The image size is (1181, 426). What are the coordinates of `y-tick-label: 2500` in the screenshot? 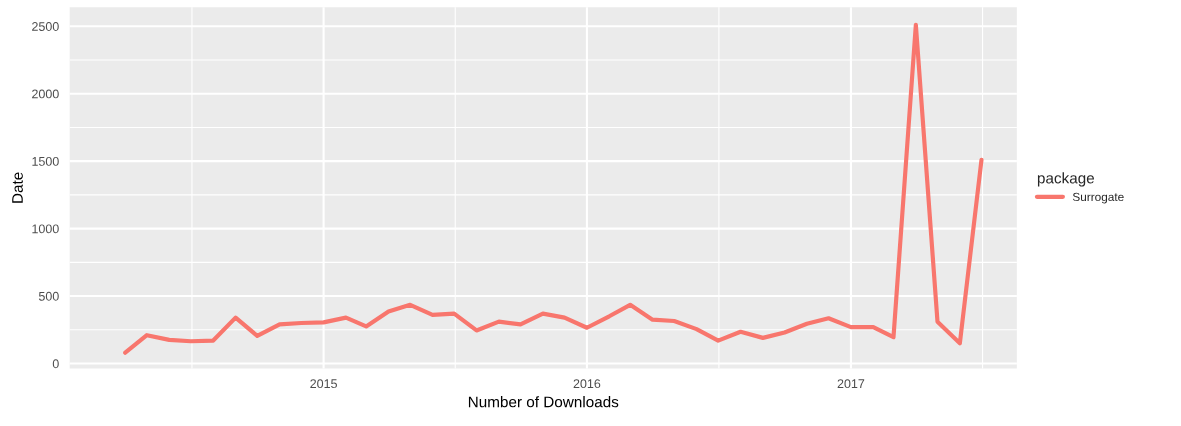 It's located at (45, 26).